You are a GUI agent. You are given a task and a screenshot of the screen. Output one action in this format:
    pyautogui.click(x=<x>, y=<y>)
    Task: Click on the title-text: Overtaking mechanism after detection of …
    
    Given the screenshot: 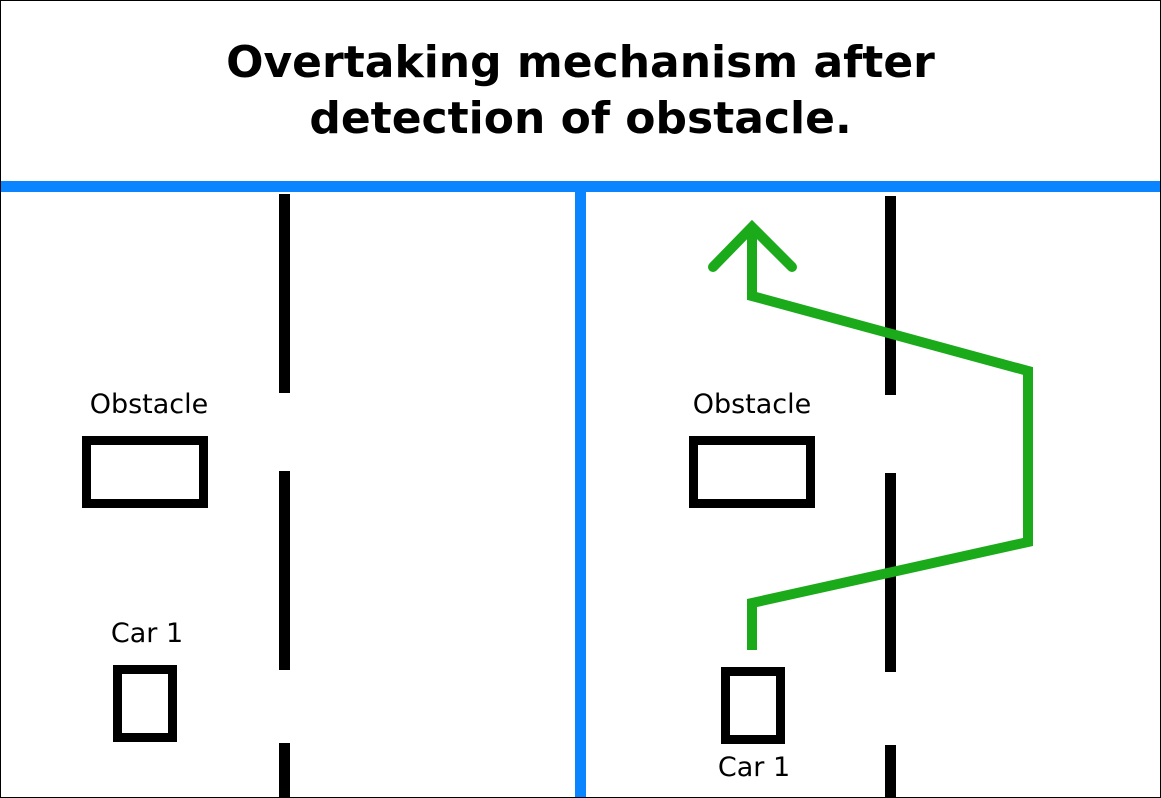 What is the action you would take?
    pyautogui.click(x=580, y=90)
    